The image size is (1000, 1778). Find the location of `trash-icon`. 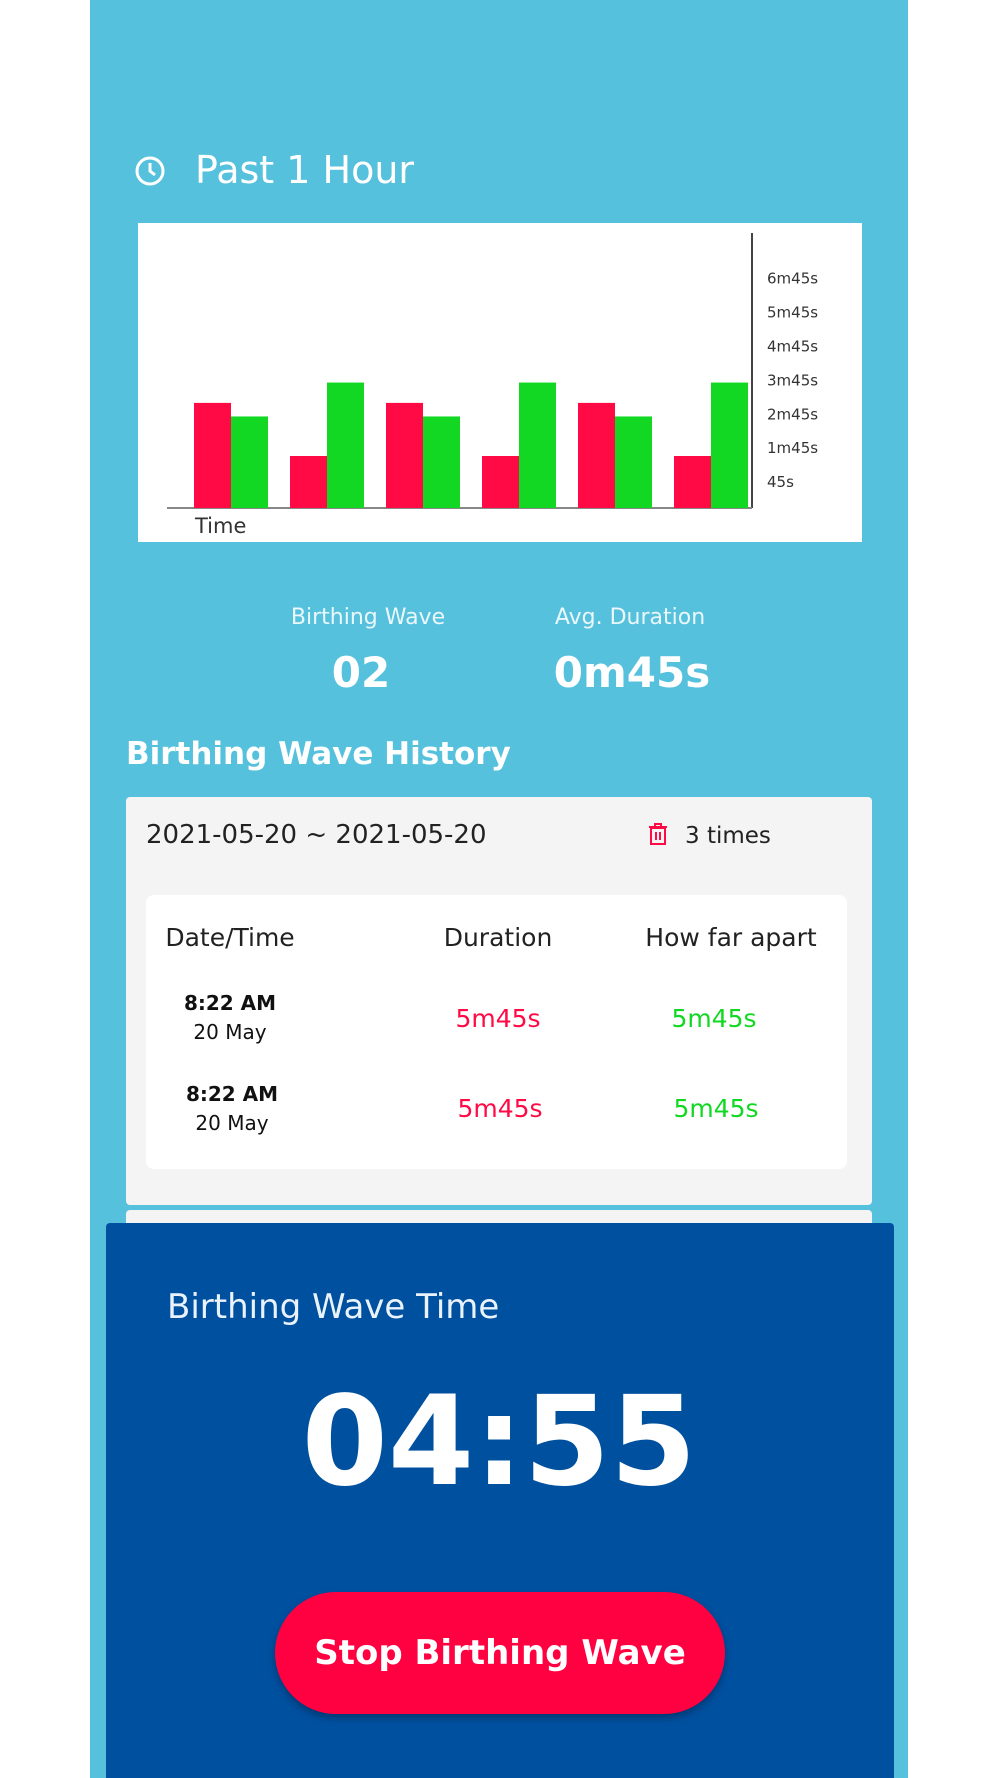

trash-icon is located at coordinates (658, 834).